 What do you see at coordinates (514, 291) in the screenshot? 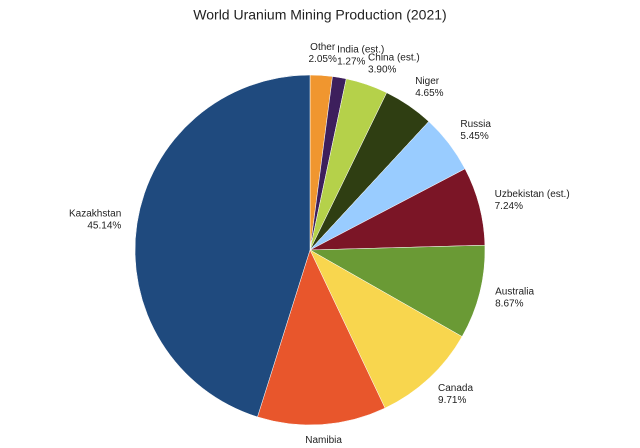
I see `slice-label: Australia` at bounding box center [514, 291].